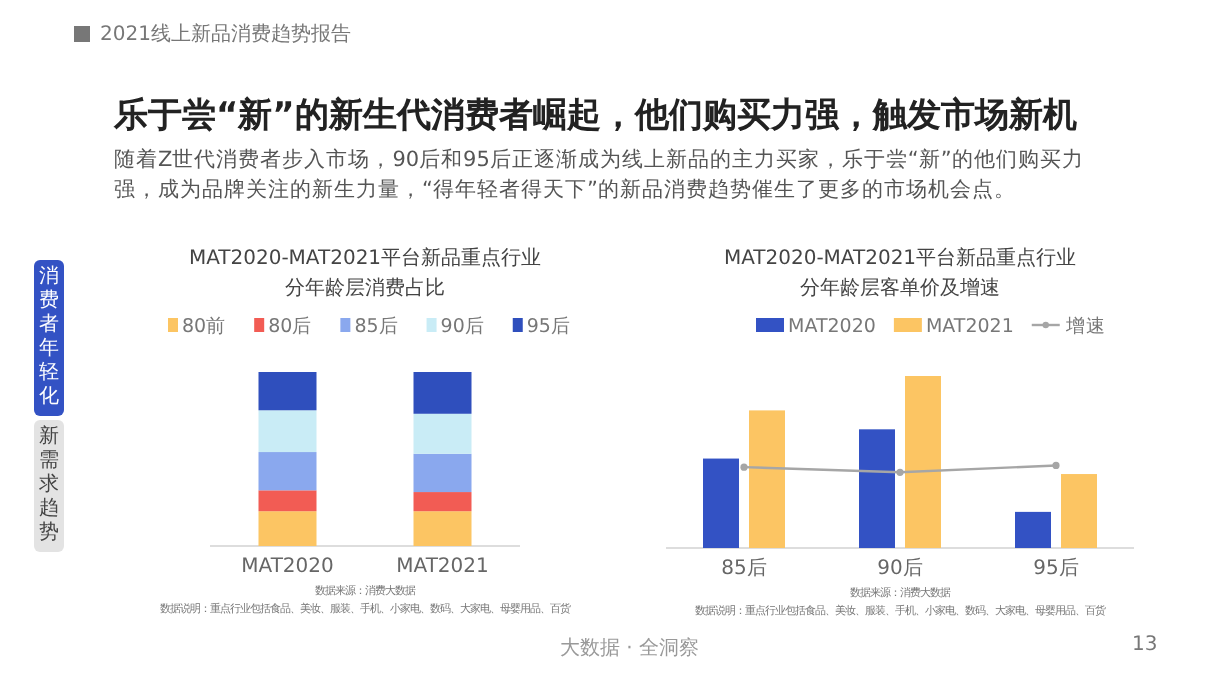 The width and height of the screenshot is (1210, 674). I want to click on chart-subtitle: 分年龄层消费占比, so click(365, 288).